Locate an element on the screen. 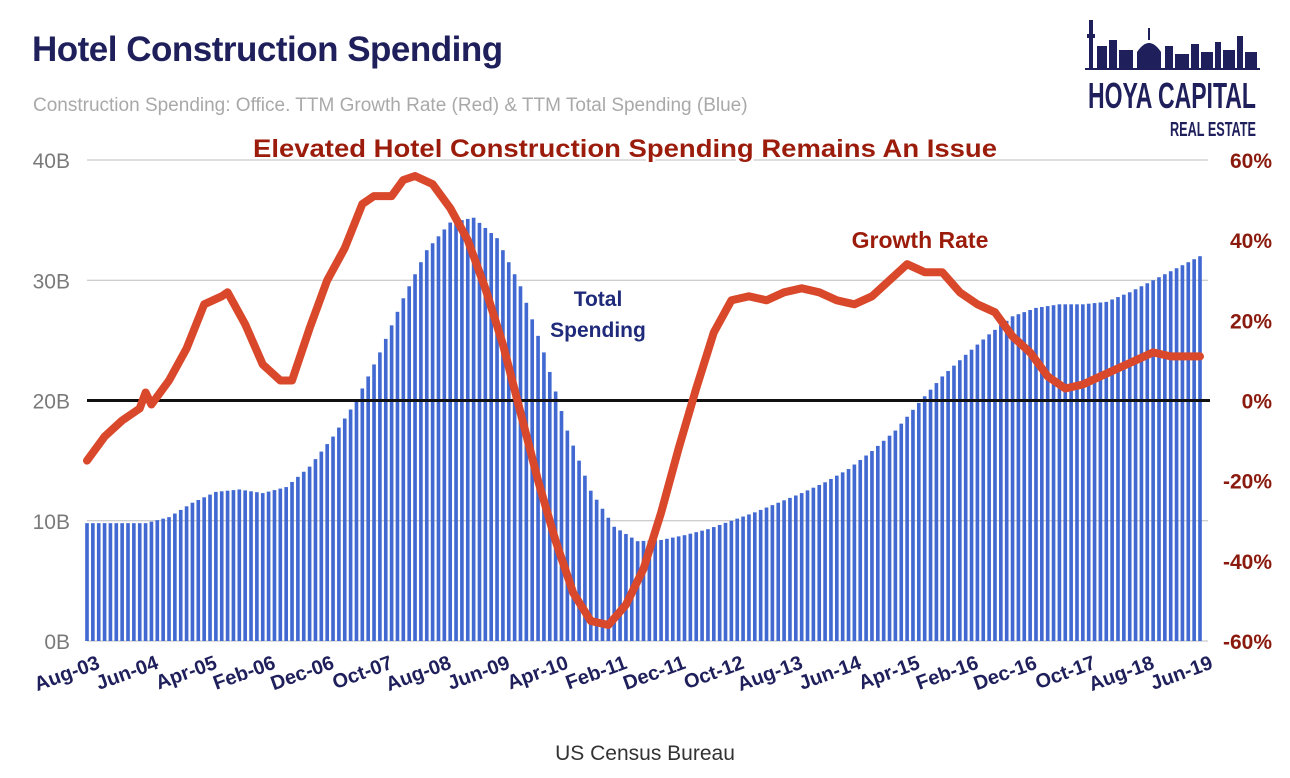  x-tick-label: Dec-06 is located at coordinates (302, 673).